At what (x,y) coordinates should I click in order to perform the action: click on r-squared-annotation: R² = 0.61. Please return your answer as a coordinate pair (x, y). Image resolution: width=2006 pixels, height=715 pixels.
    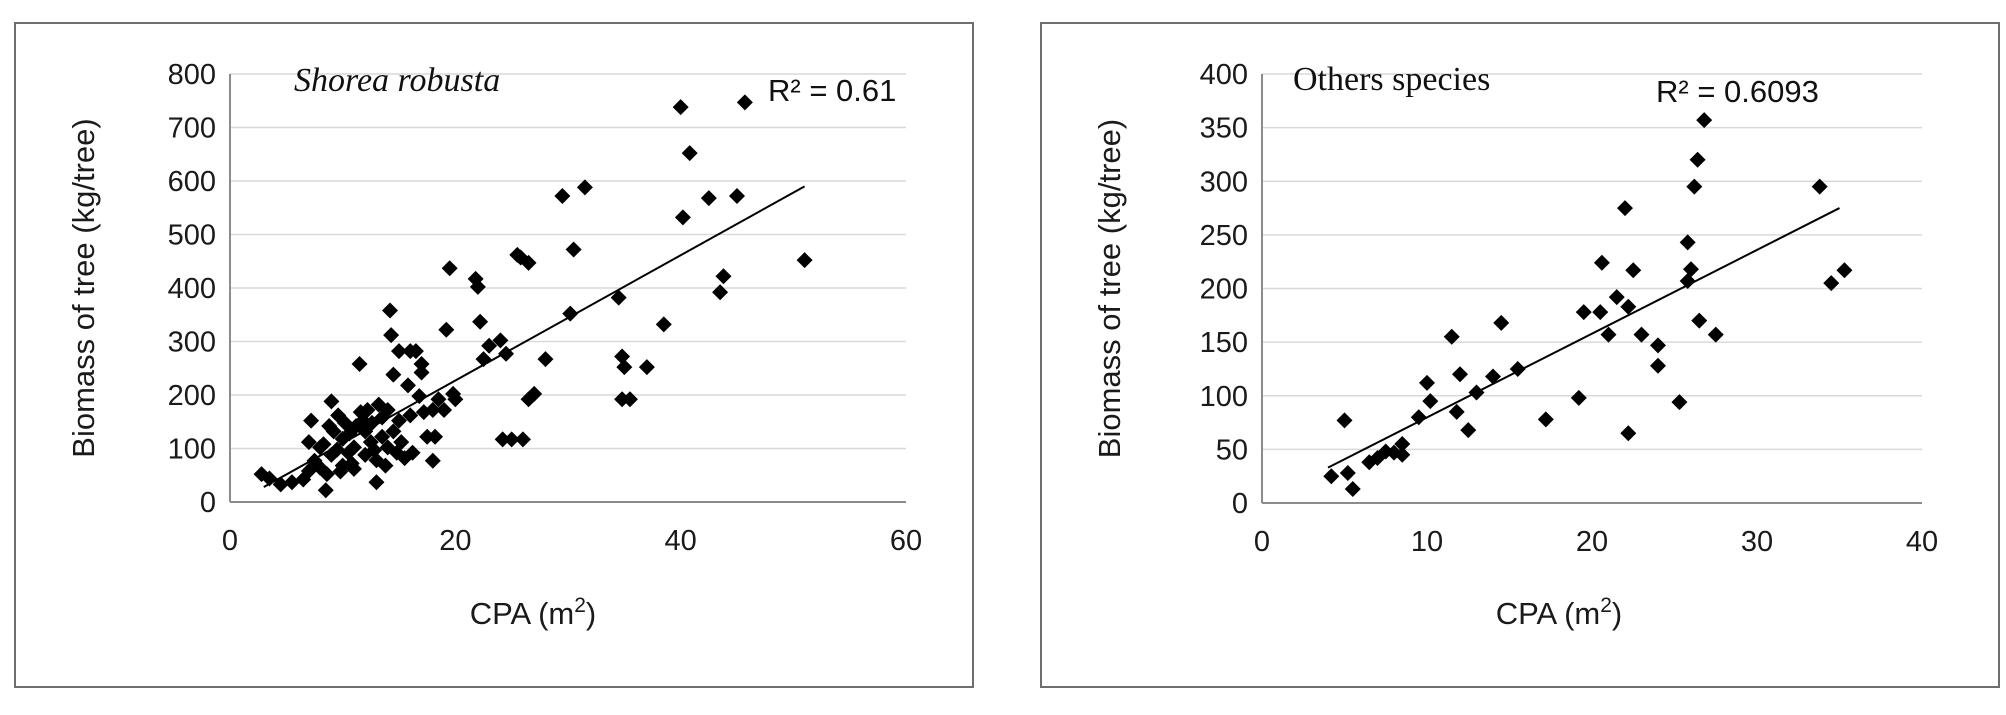
    Looking at the image, I should click on (832, 90).